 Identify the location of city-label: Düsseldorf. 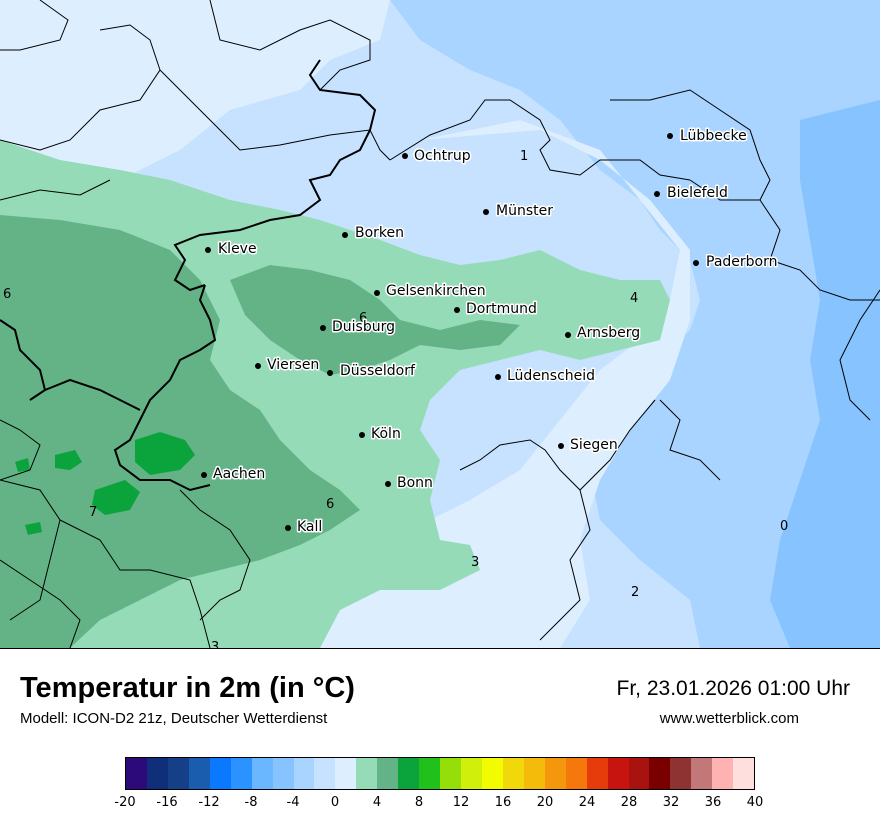
(378, 371).